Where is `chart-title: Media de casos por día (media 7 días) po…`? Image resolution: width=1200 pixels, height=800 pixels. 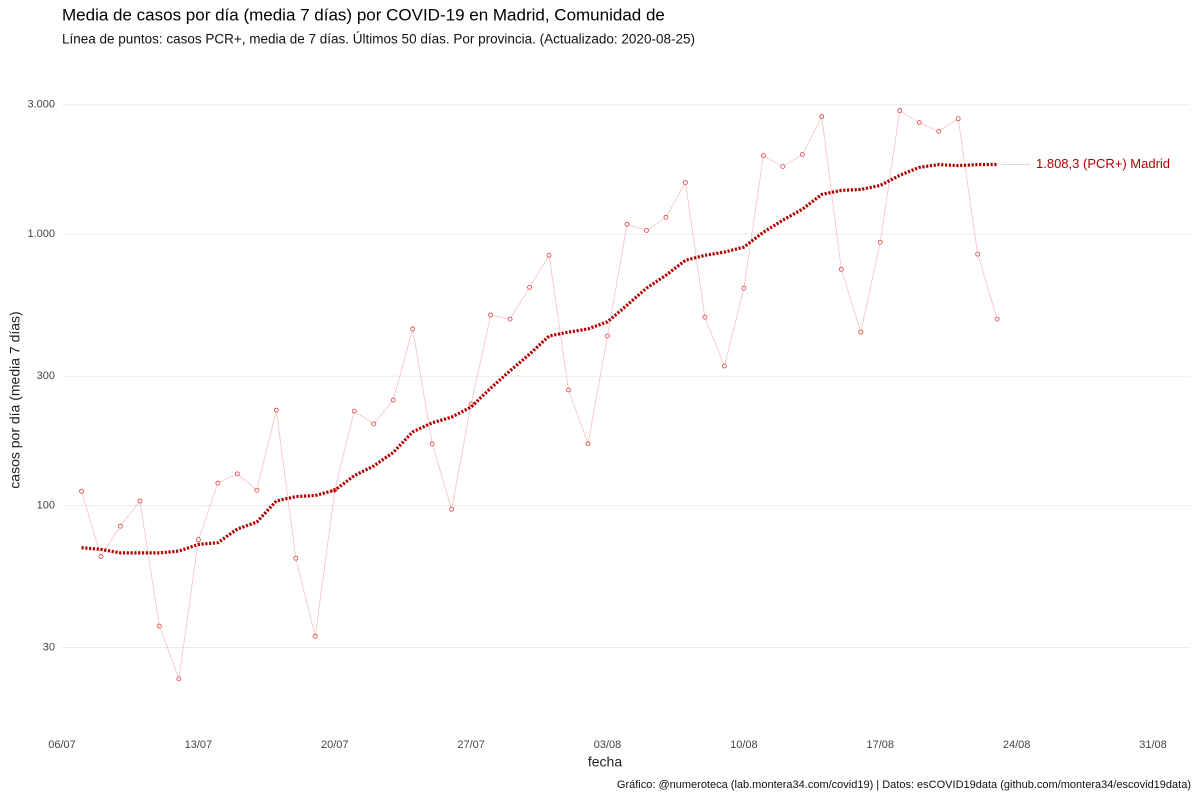
chart-title: Media de casos por día (media 7 días) po… is located at coordinates (363, 14).